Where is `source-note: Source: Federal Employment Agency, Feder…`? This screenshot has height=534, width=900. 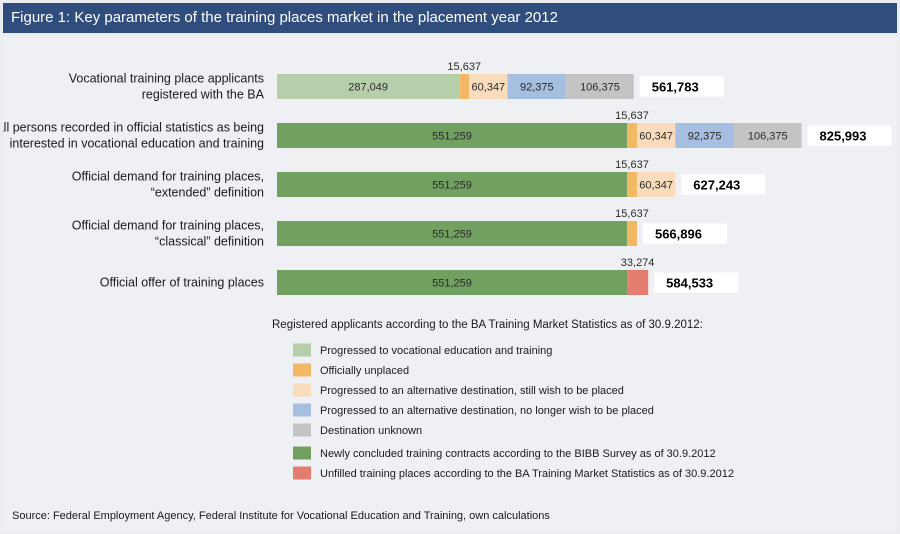
source-note: Source: Federal Employment Agency, Feder… is located at coordinates (281, 516).